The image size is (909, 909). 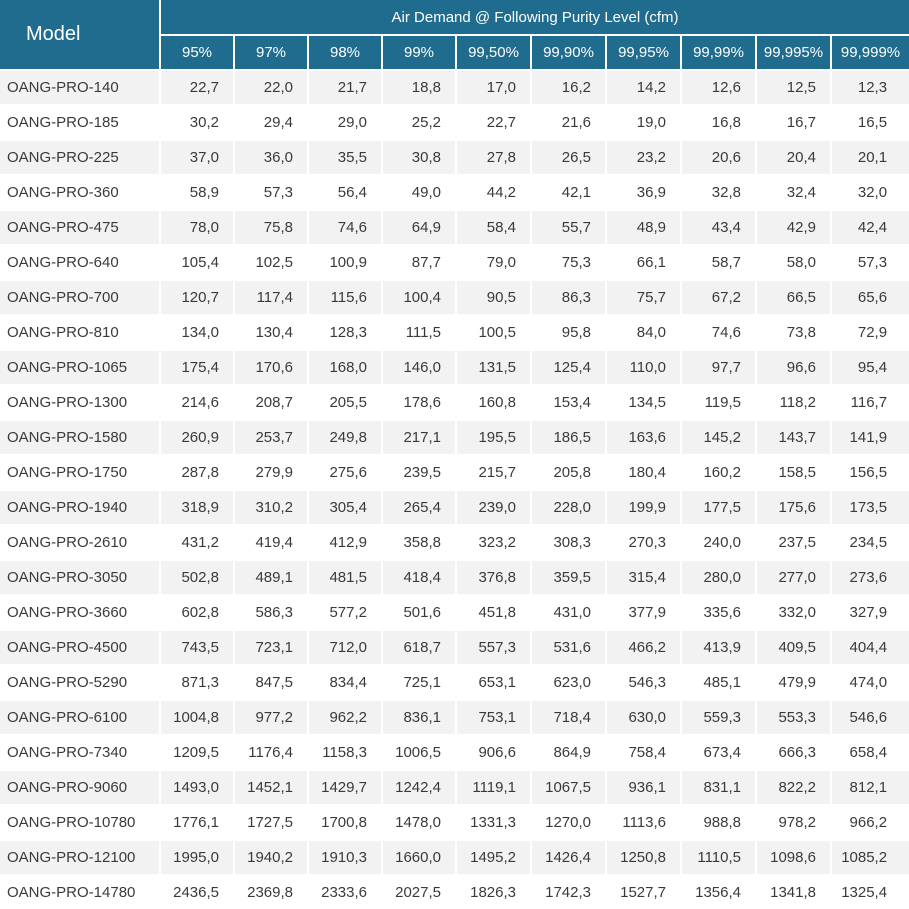 What do you see at coordinates (198, 121) in the screenshot?
I see `air-demand-cell: 30,2` at bounding box center [198, 121].